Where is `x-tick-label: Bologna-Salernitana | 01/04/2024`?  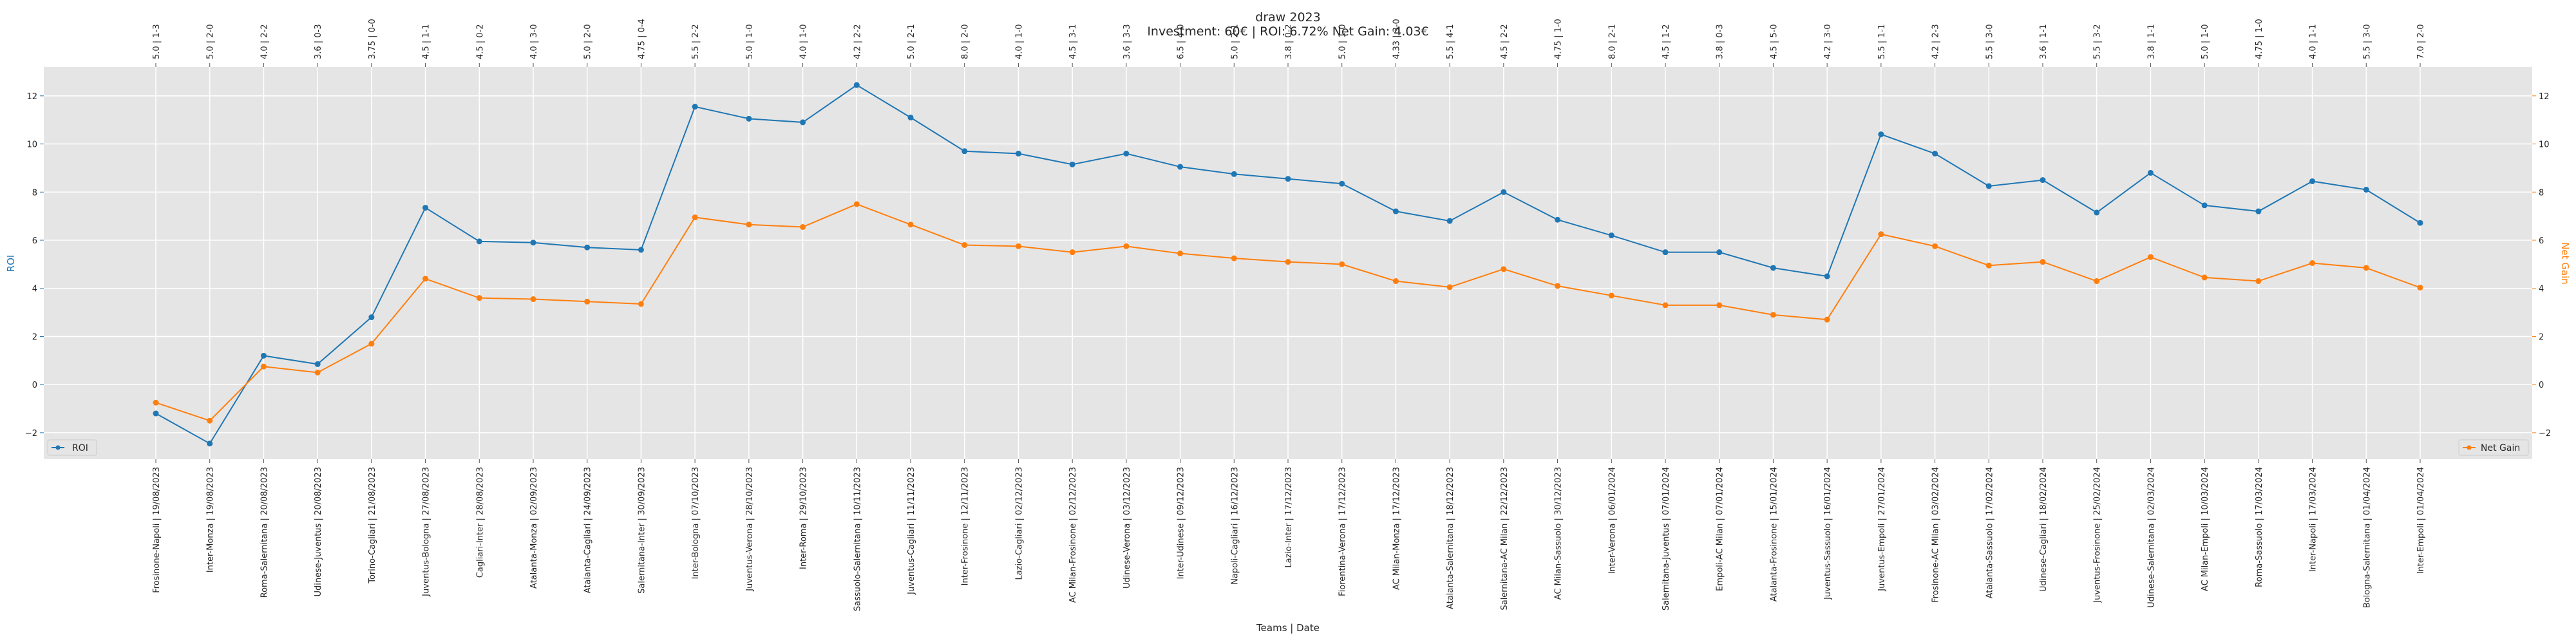
x-tick-label: Bologna-Salernitana | 01/04/2024 is located at coordinates (2367, 538).